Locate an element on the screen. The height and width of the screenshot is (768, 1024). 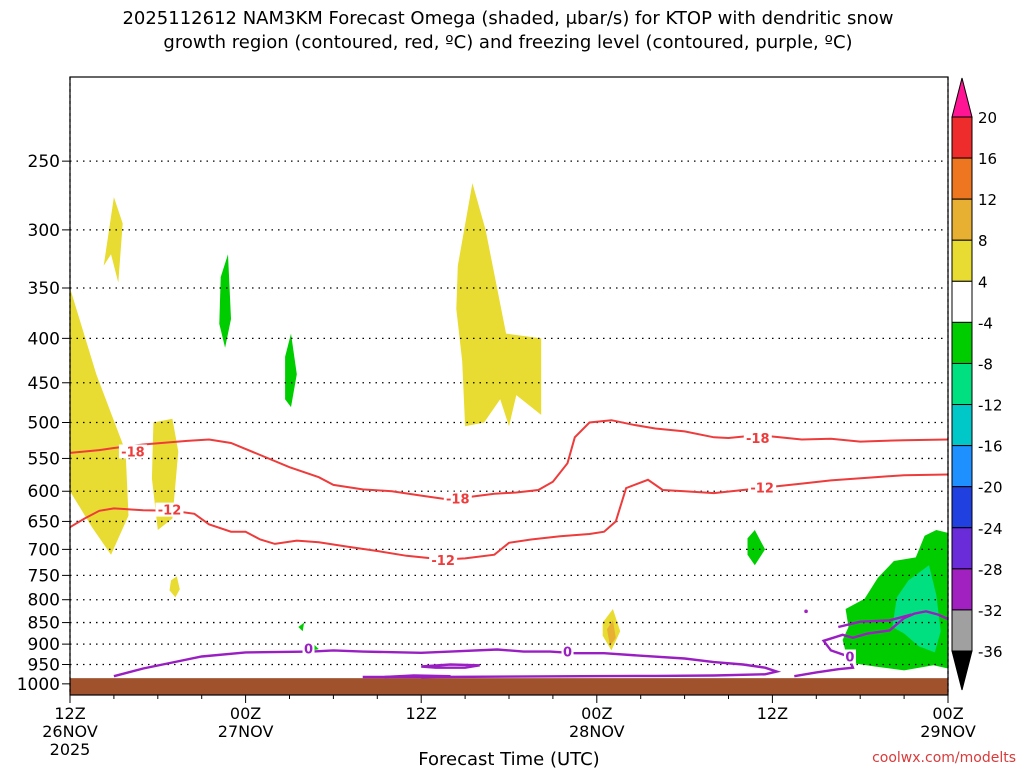
dendritic-contour-0-label: -18 is located at coordinates (133, 453).